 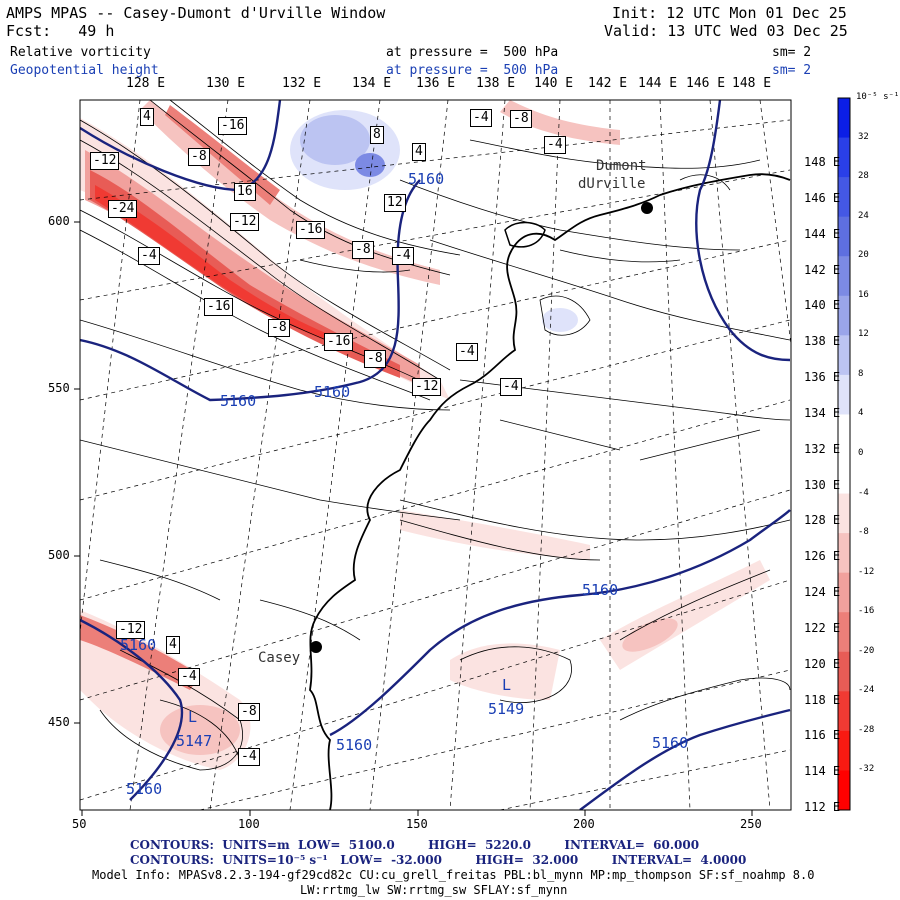 I want to click on colorbar-frame, so click(x=844, y=454).